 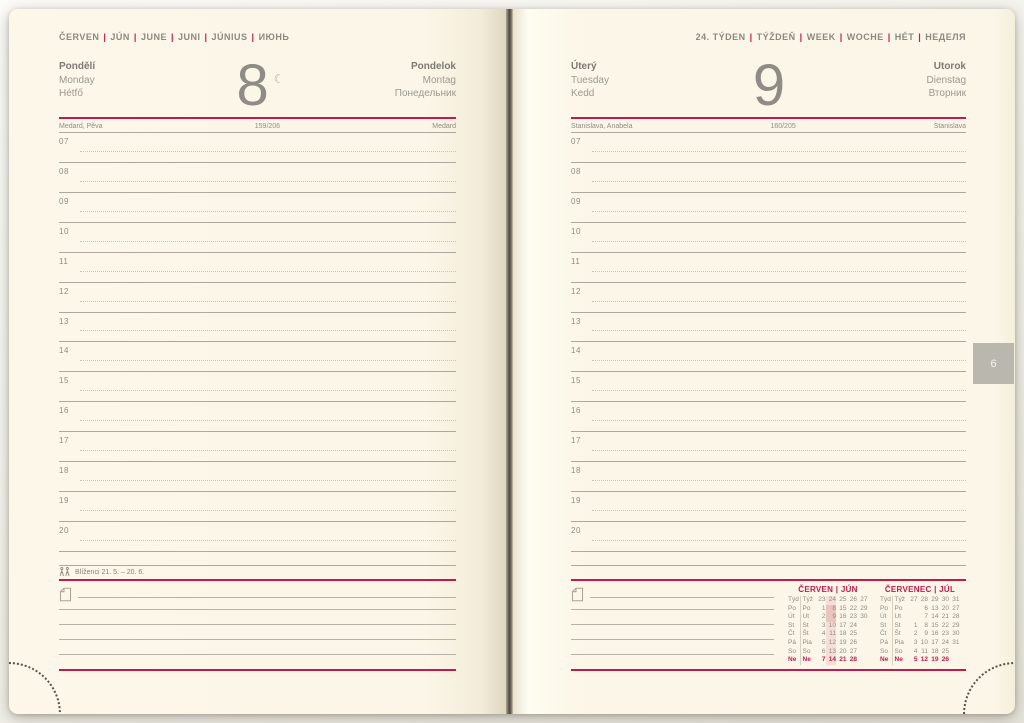 I want to click on day-of-year-counter: 160/205, so click(x=783, y=126).